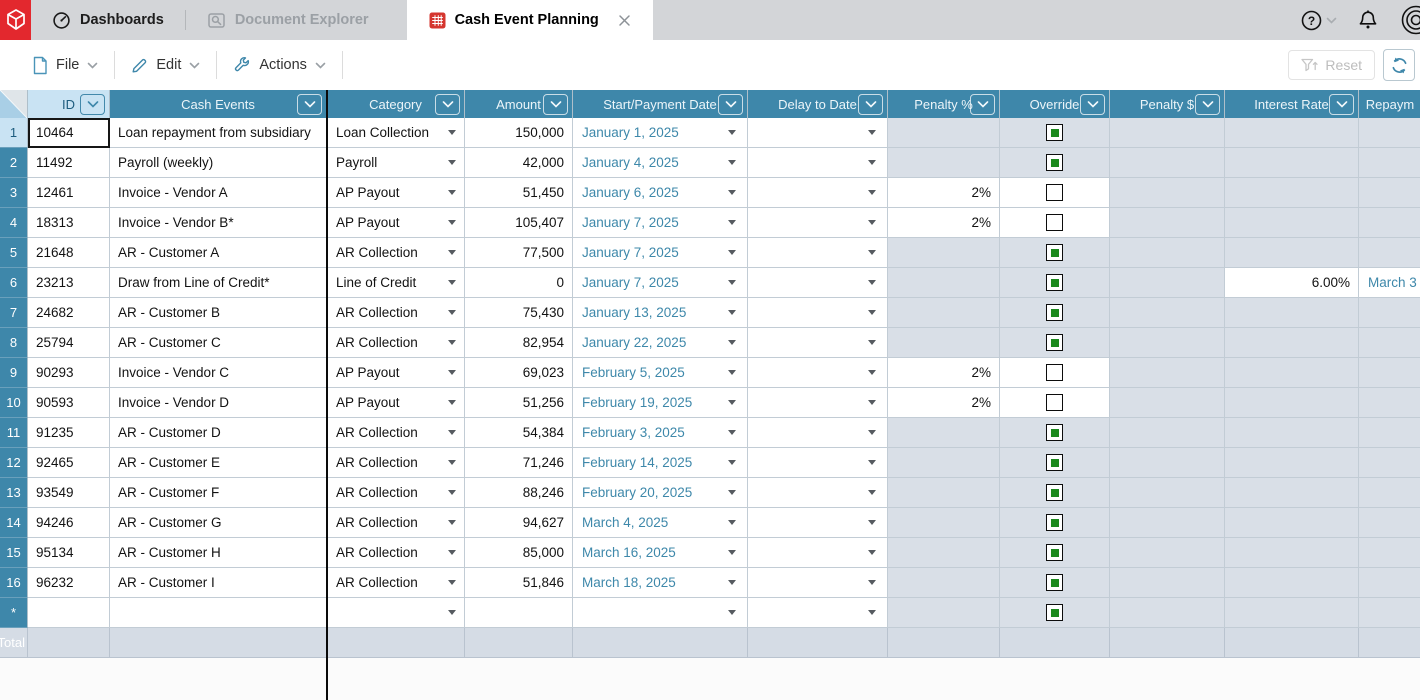  I want to click on cell-amount: 77,500, so click(519, 253).